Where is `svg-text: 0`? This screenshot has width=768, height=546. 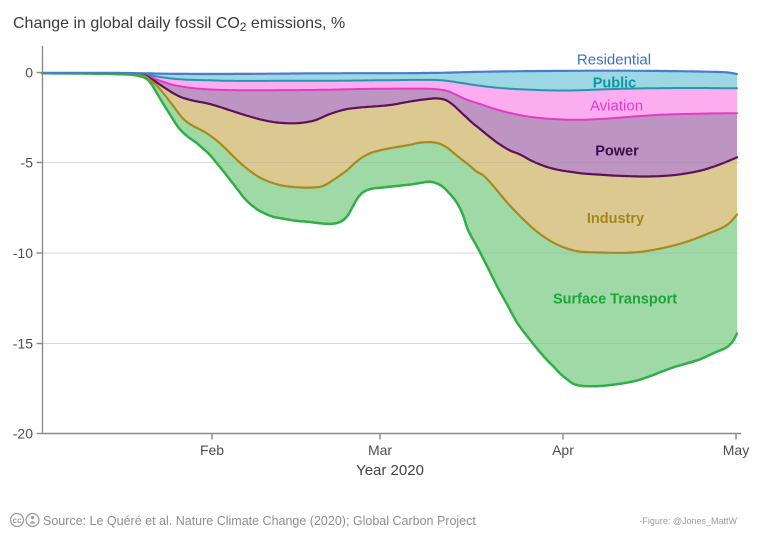
svg-text: 0 is located at coordinates (29, 73).